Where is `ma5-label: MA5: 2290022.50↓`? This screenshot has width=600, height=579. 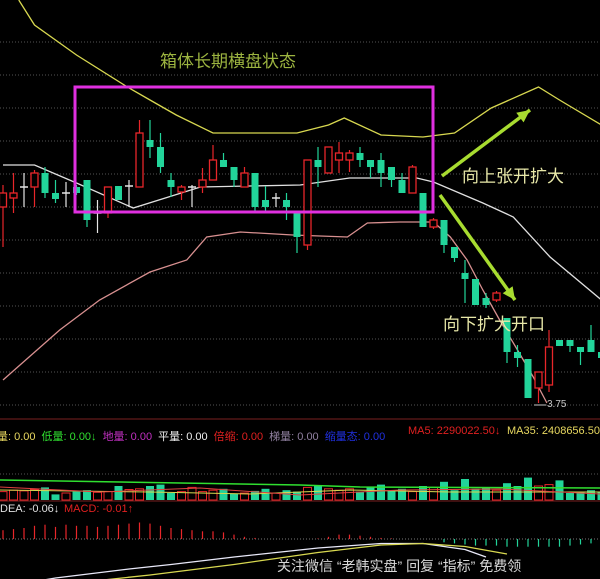
ma5-label: MA5: 2290022.50↓ is located at coordinates (454, 431).